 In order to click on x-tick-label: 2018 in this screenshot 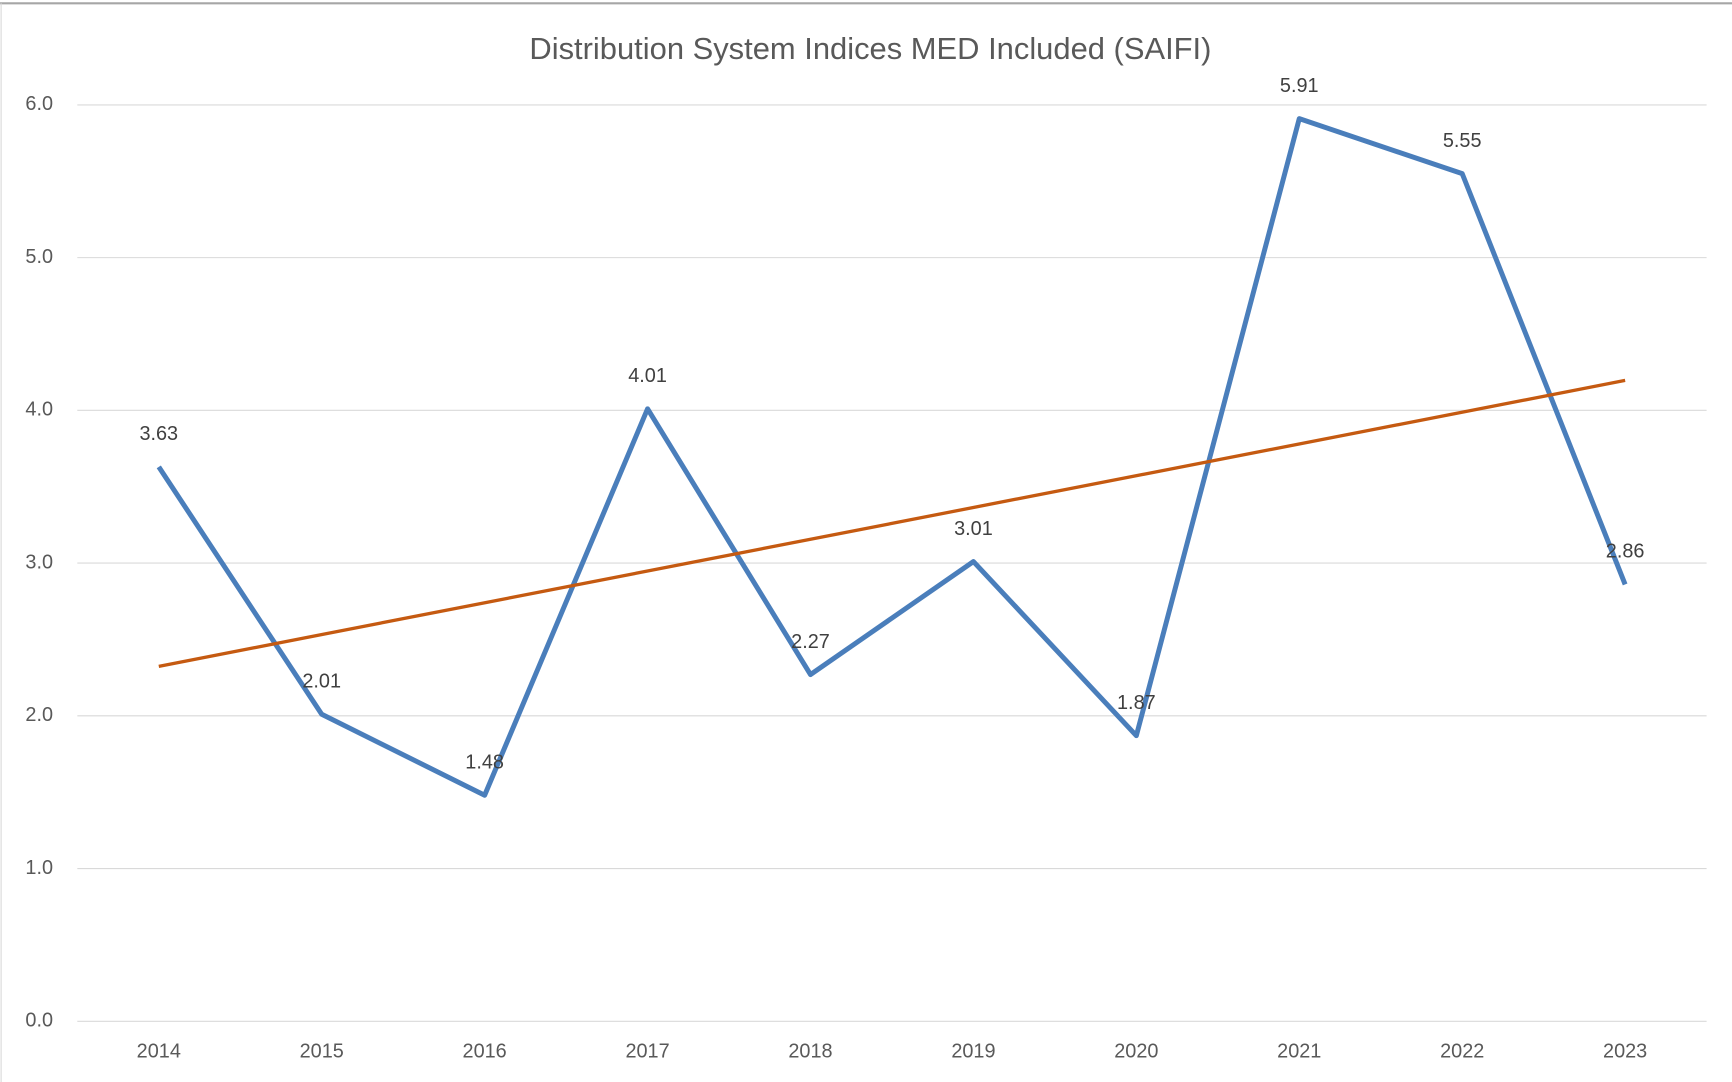, I will do `click(810, 1051)`.